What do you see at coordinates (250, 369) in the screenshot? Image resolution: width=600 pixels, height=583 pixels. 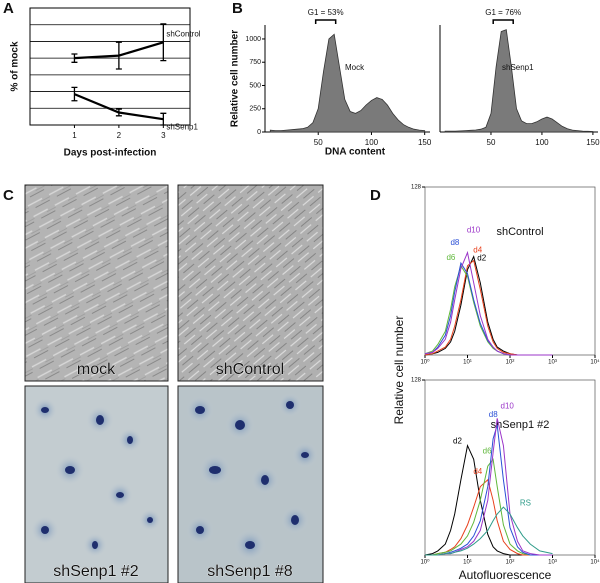 I see `micrograph-label: shControl` at bounding box center [250, 369].